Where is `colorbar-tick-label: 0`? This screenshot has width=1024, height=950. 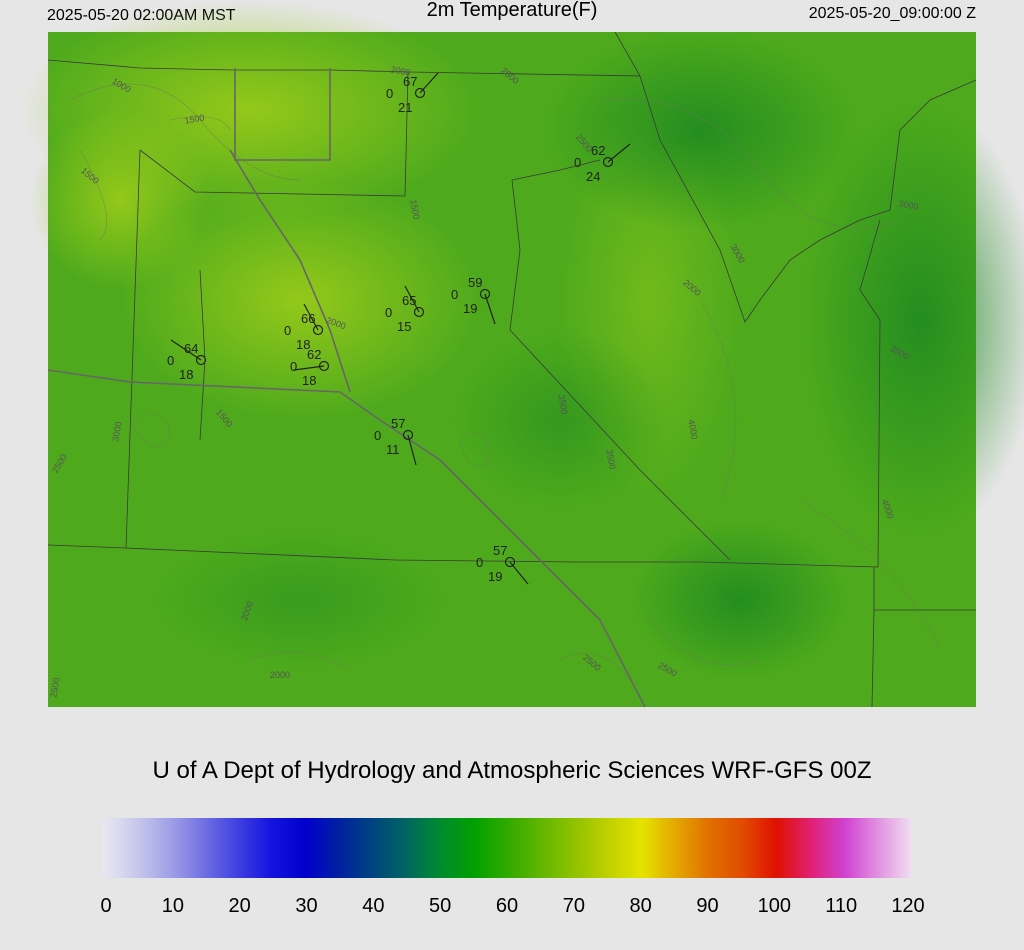
colorbar-tick-label: 0 is located at coordinates (105, 906).